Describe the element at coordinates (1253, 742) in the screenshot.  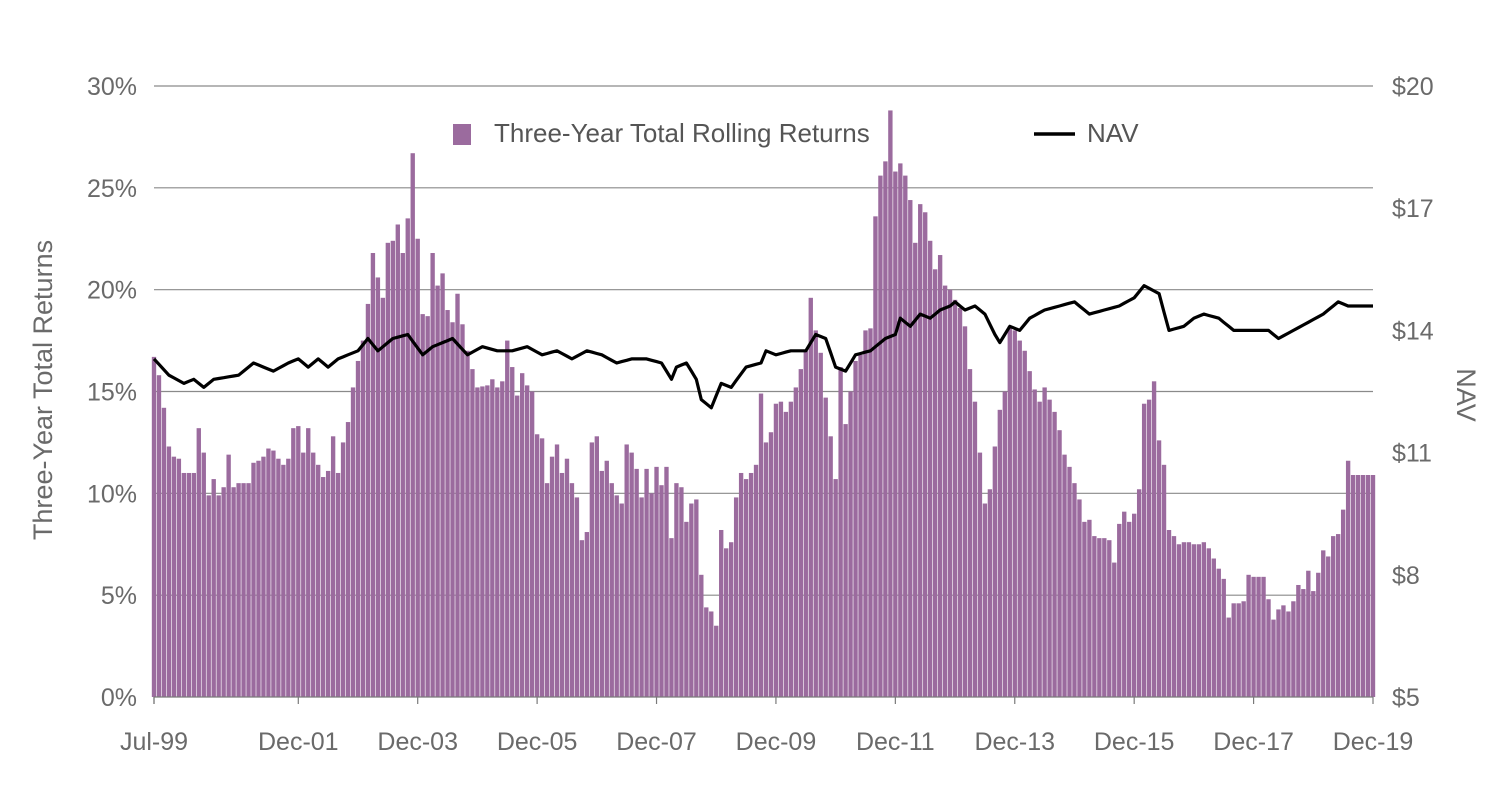
I see `x-tick-label: Dec-17` at that location.